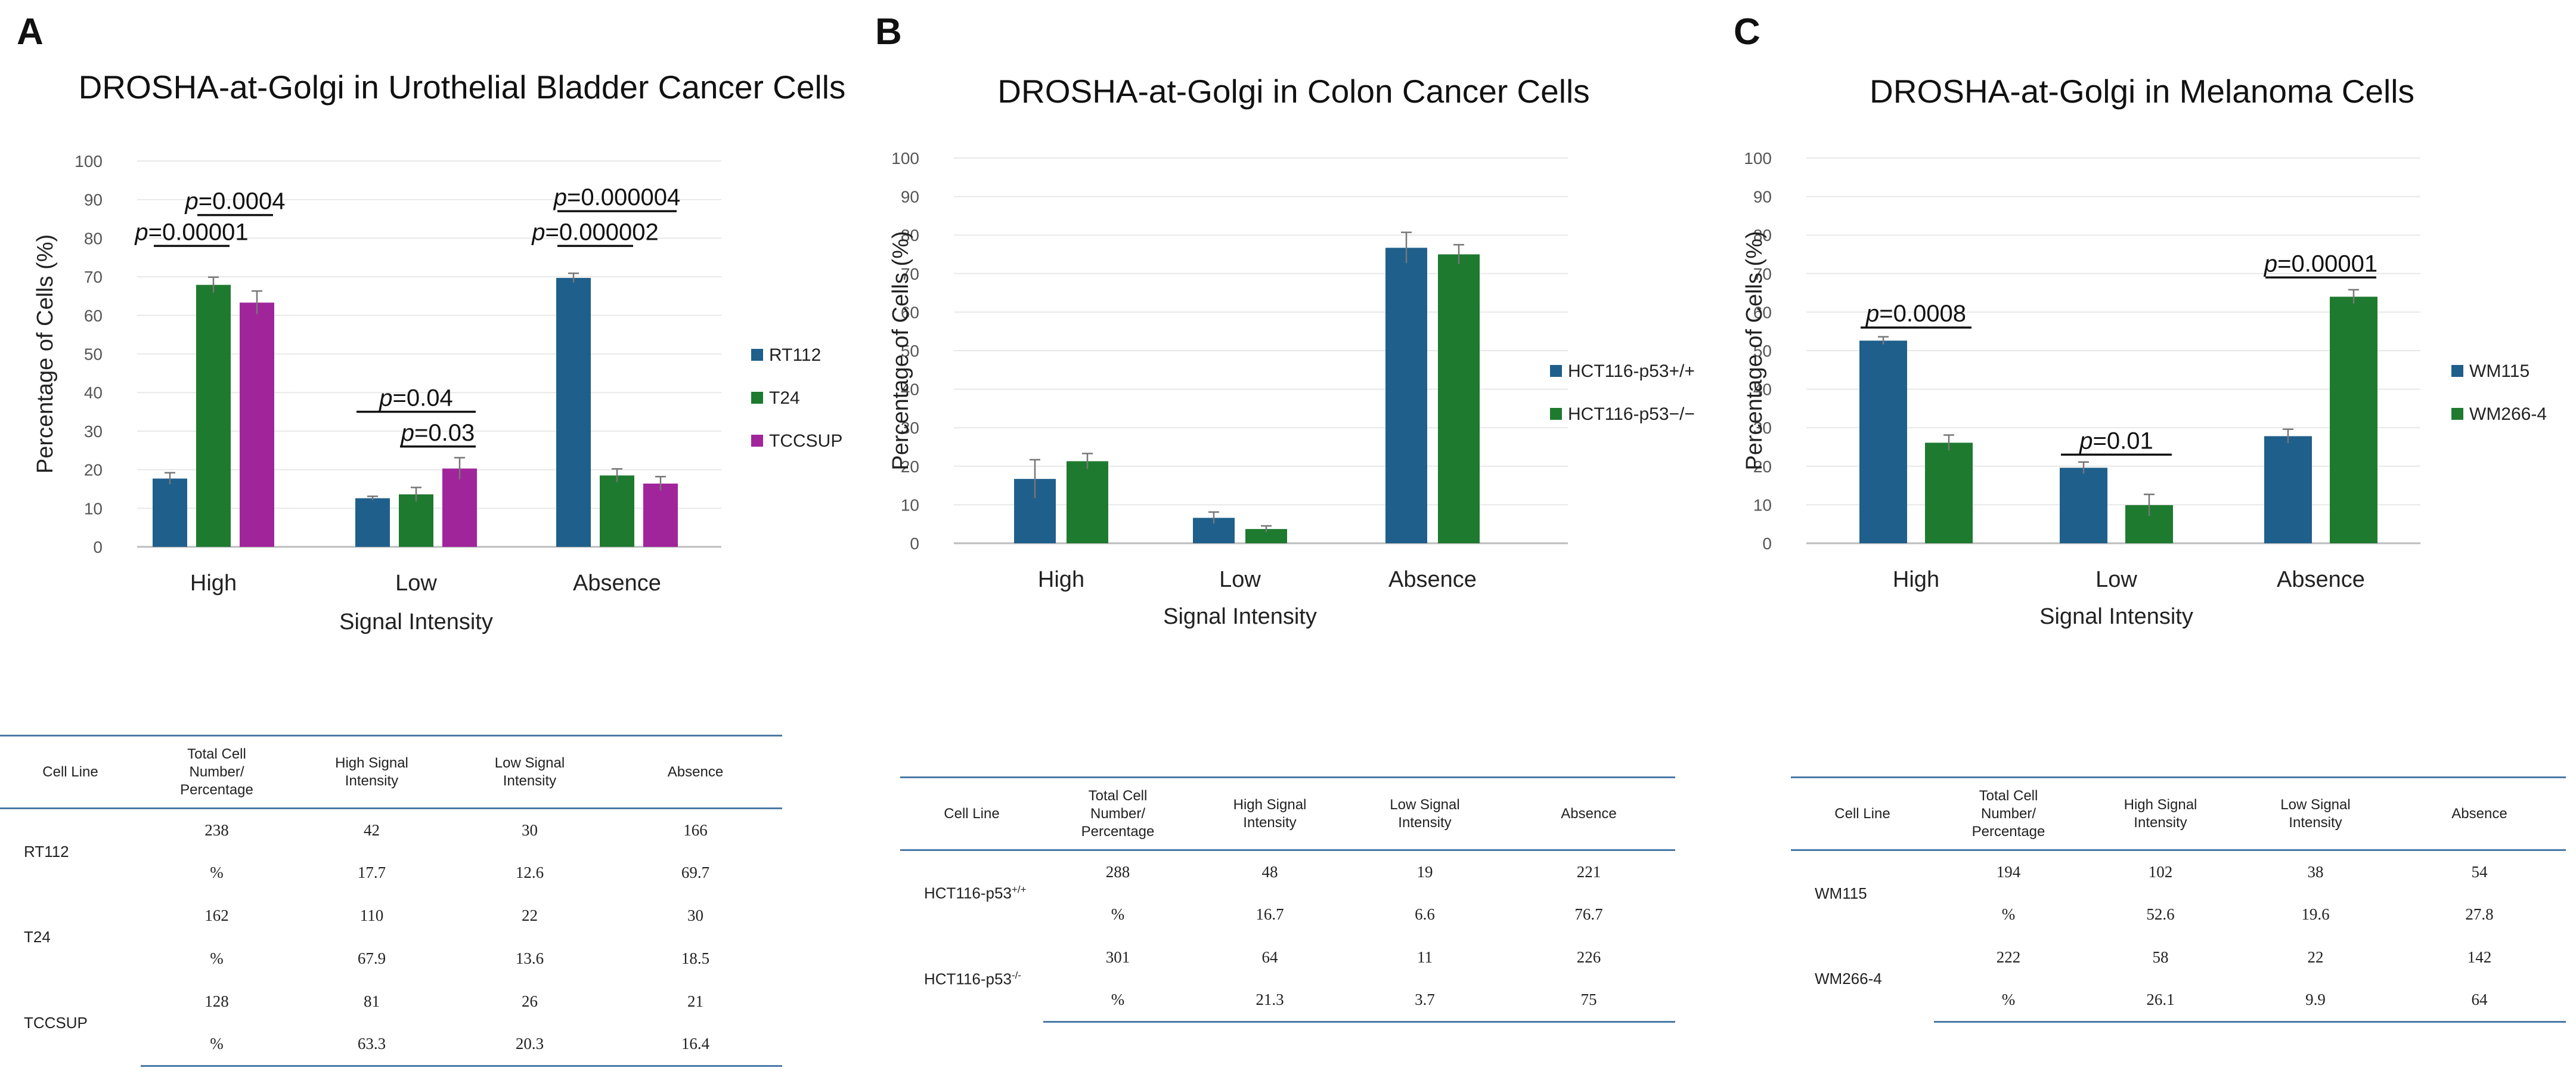 Image resolution: width=2576 pixels, height=1077 pixels. Describe the element at coordinates (1762, 351) in the screenshot. I see `y-tick-label: 50` at that location.